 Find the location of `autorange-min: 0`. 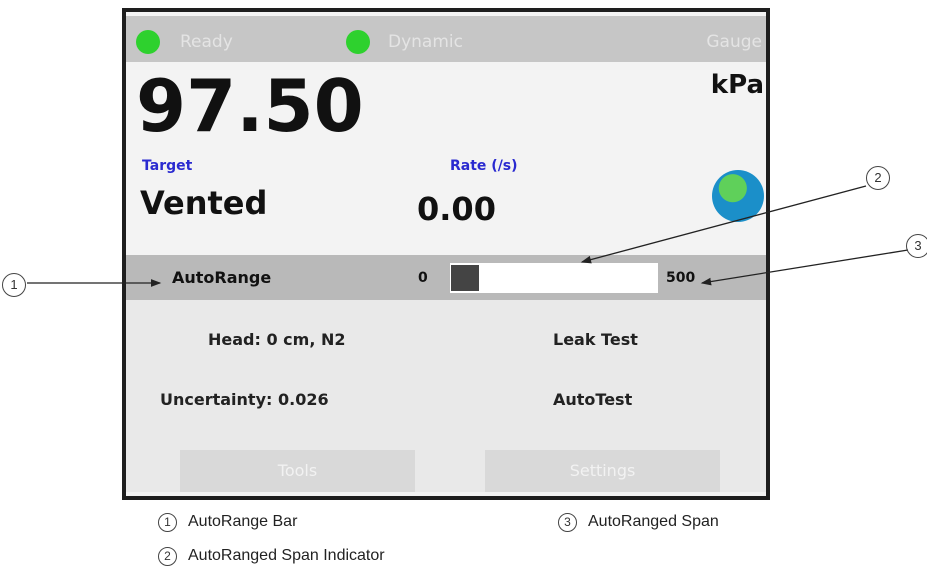

autorange-min: 0 is located at coordinates (423, 278).